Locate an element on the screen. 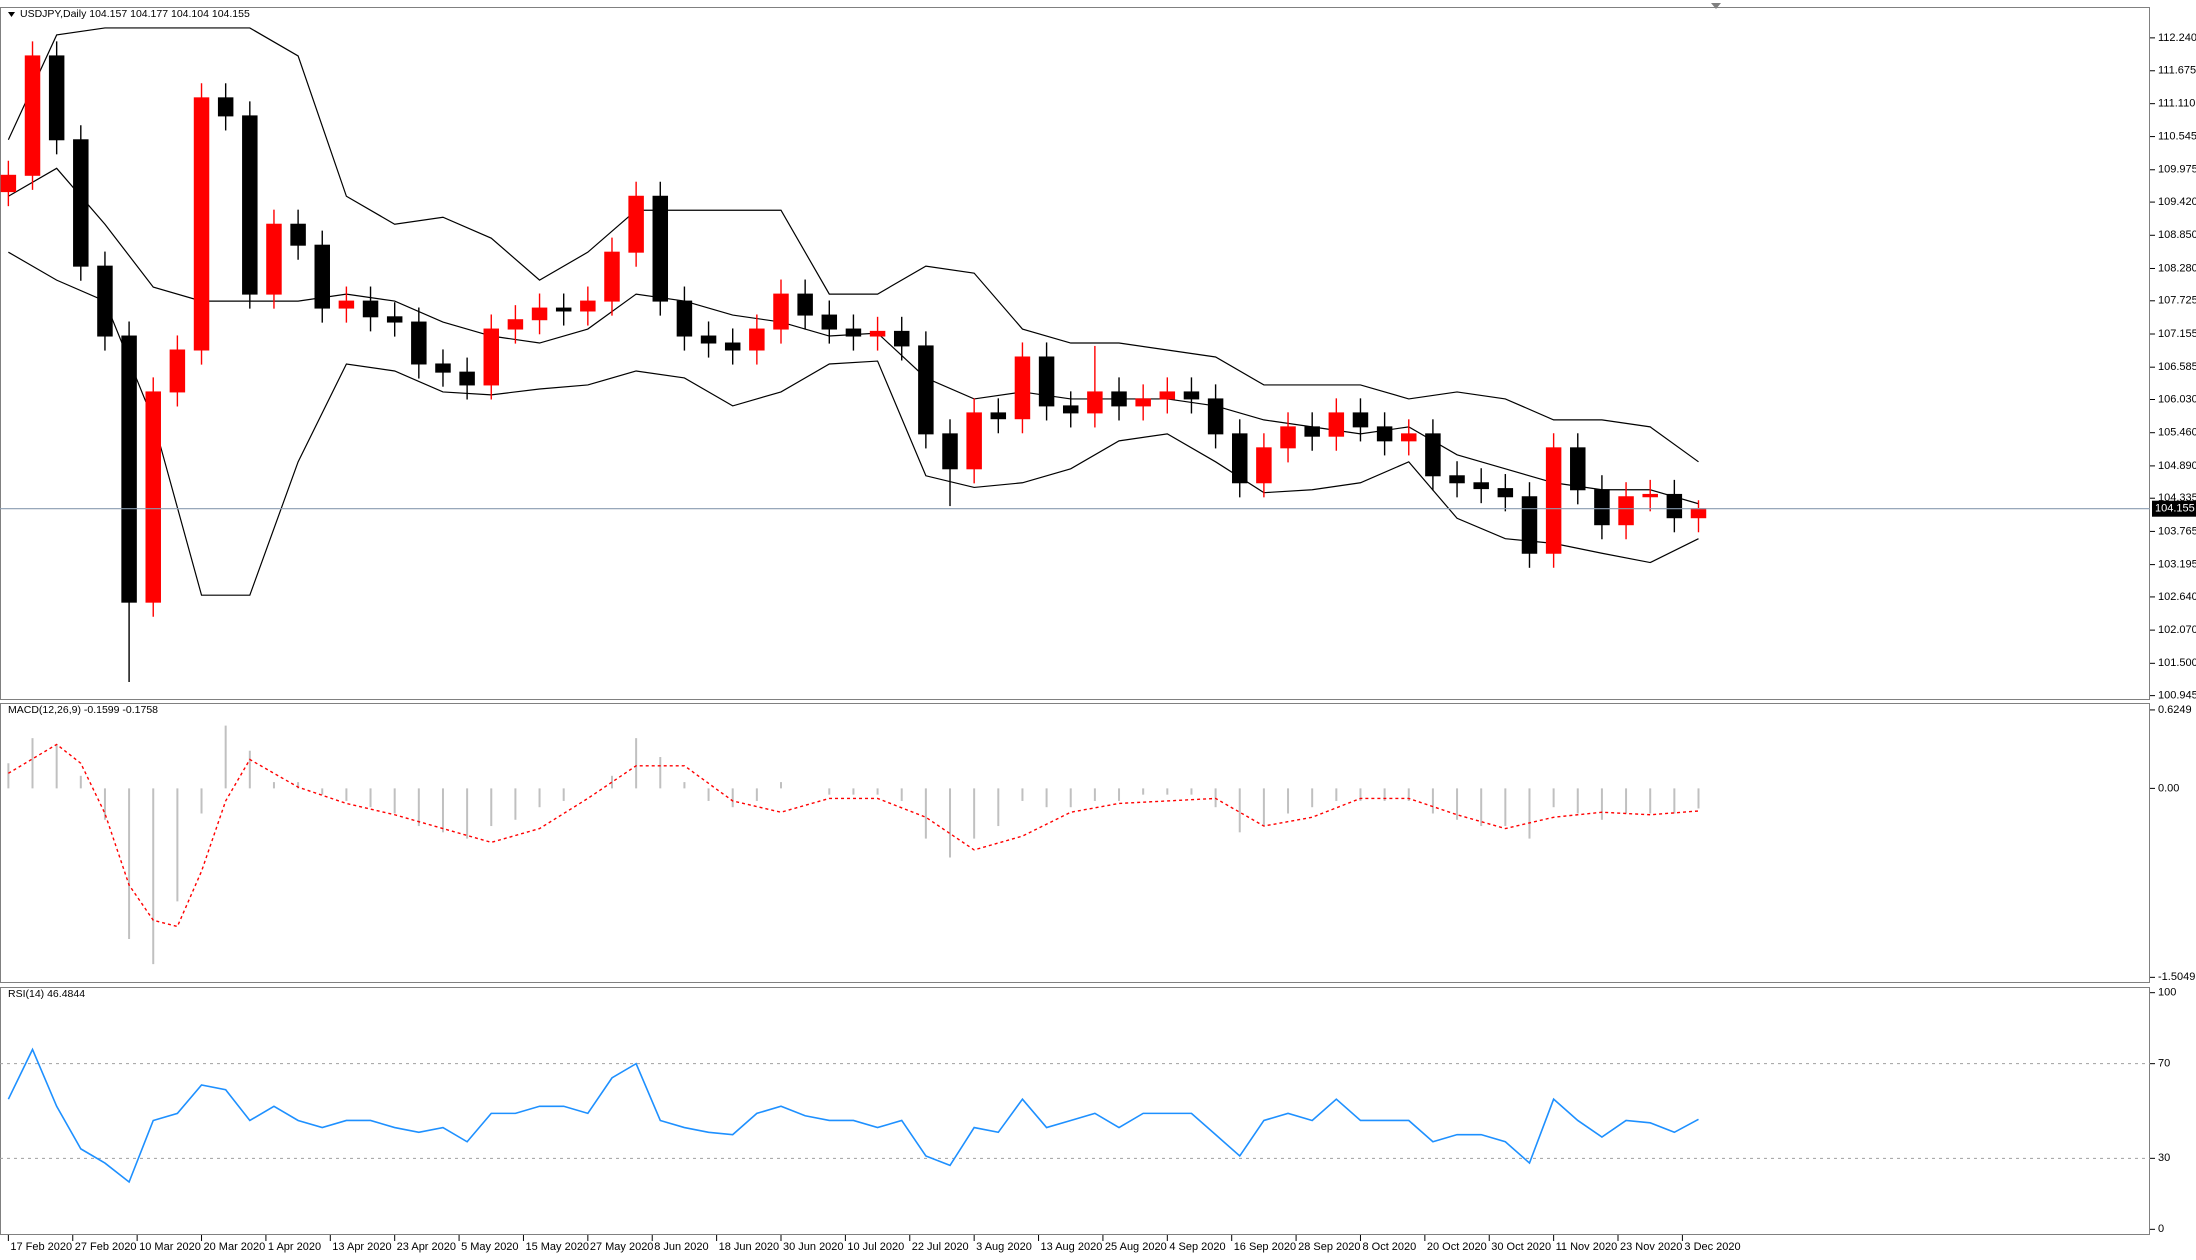 This screenshot has height=1260, width=2196. x-tick-label: 18 Jun 2020 is located at coordinates (749, 1247).